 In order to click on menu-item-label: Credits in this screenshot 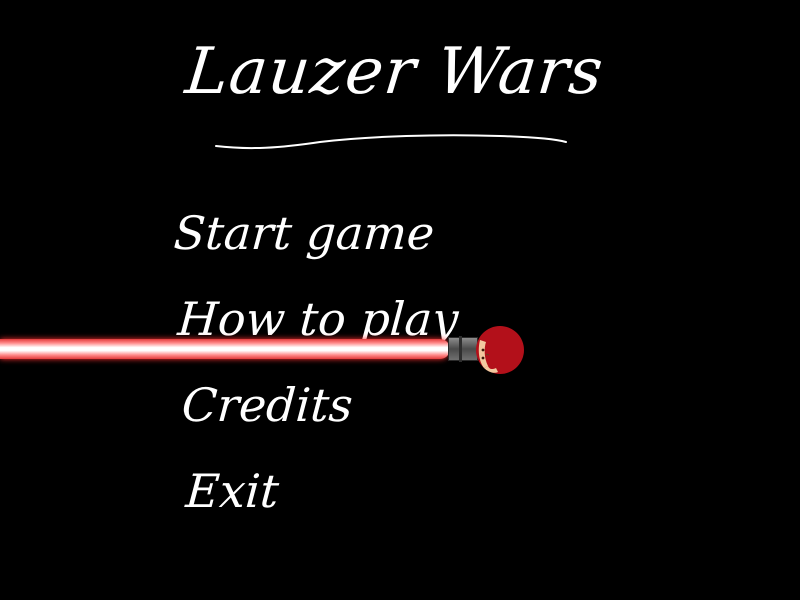, I will do `click(267, 405)`.